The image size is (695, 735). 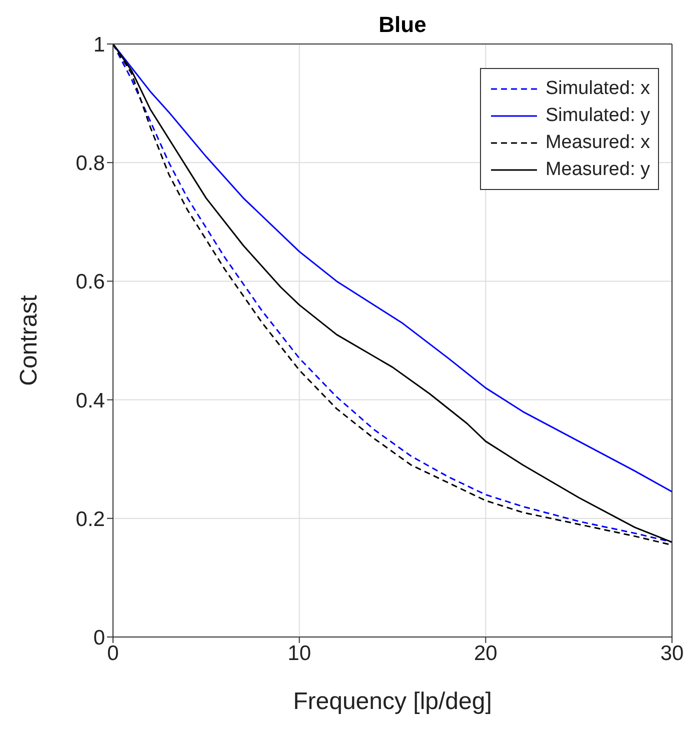 I want to click on chart-title: Blue, so click(x=402, y=24).